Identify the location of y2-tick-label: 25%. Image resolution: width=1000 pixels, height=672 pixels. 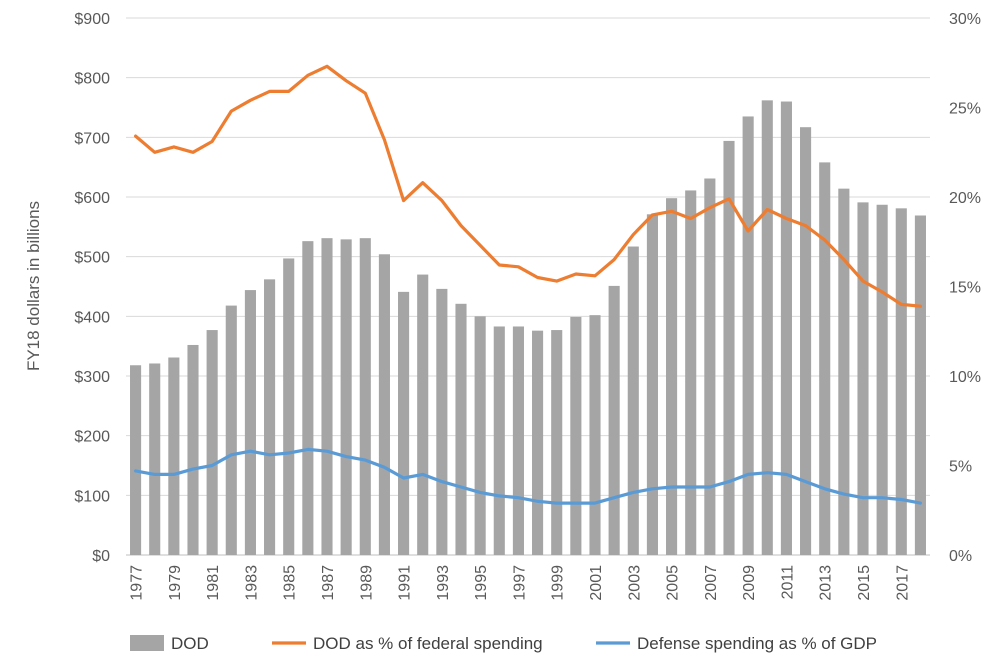
(965, 109).